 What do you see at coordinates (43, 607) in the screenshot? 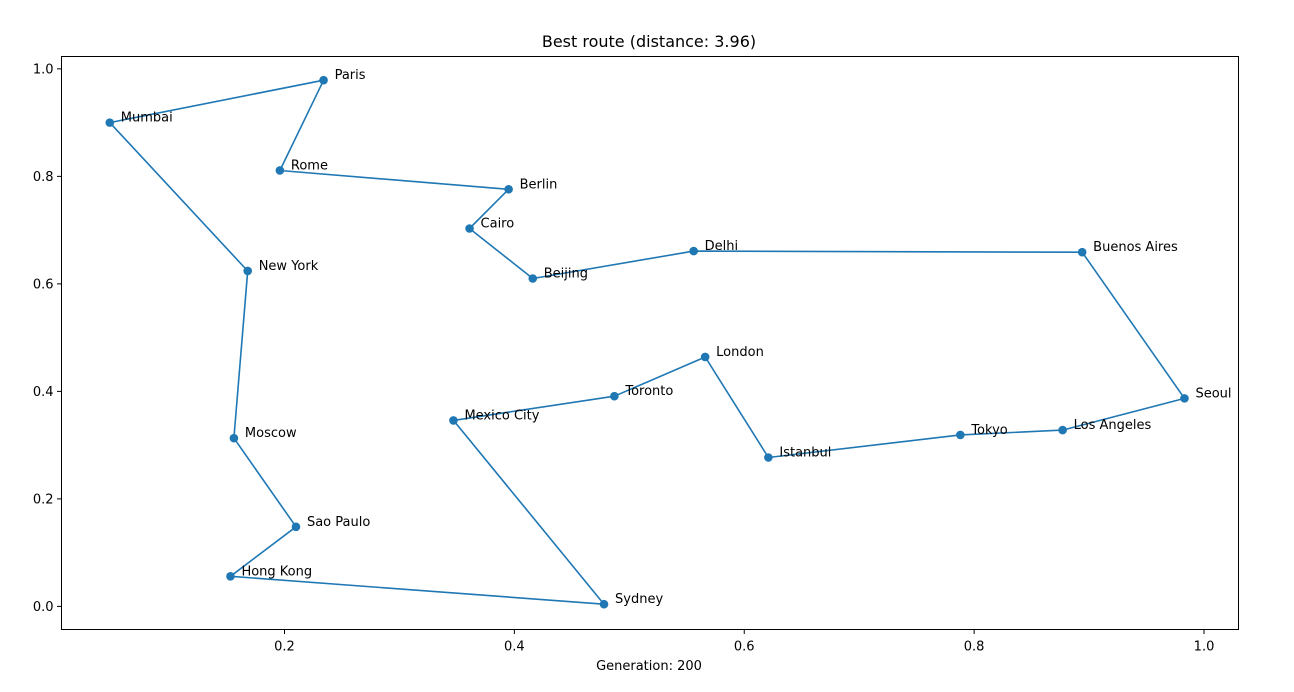
I see `y-tick-label: 0.0` at bounding box center [43, 607].